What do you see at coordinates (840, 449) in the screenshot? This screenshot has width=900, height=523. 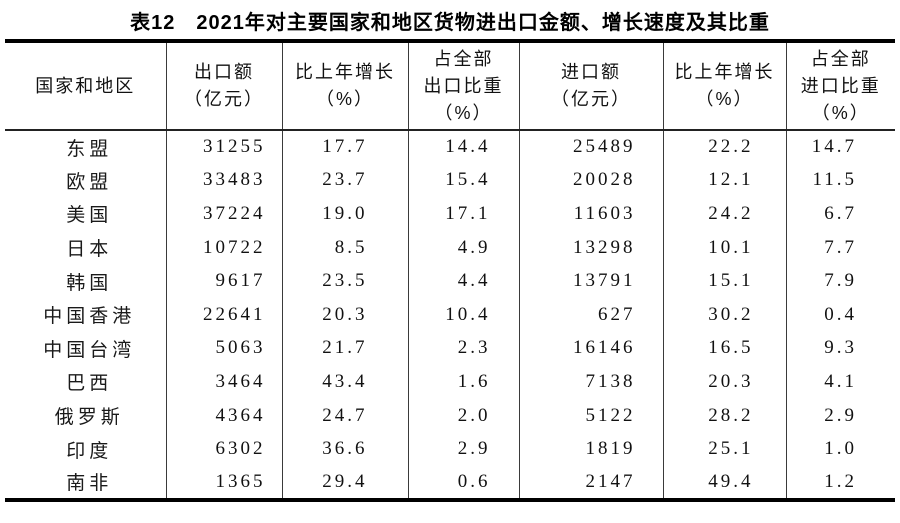 I see `import-share-cell: 1.0` at bounding box center [840, 449].